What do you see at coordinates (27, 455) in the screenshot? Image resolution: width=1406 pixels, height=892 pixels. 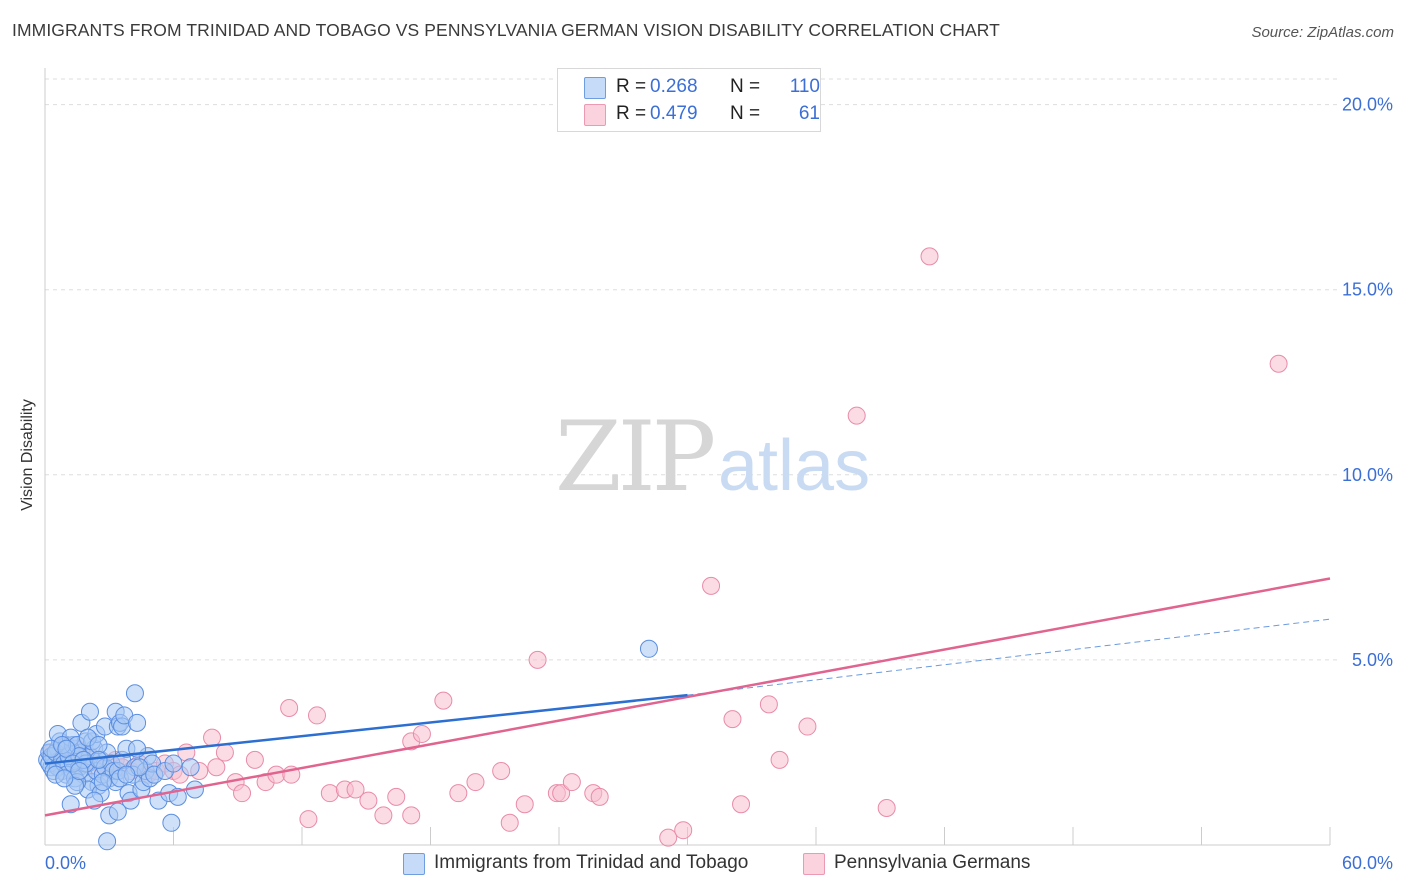 I see `y-axis-label: Vision Disability` at bounding box center [27, 455].